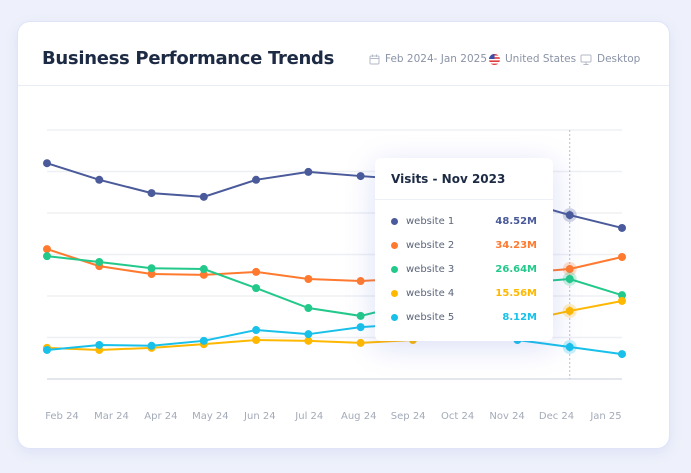  Describe the element at coordinates (430, 293) in the screenshot. I see `tooltip-series-name: website 4` at that location.